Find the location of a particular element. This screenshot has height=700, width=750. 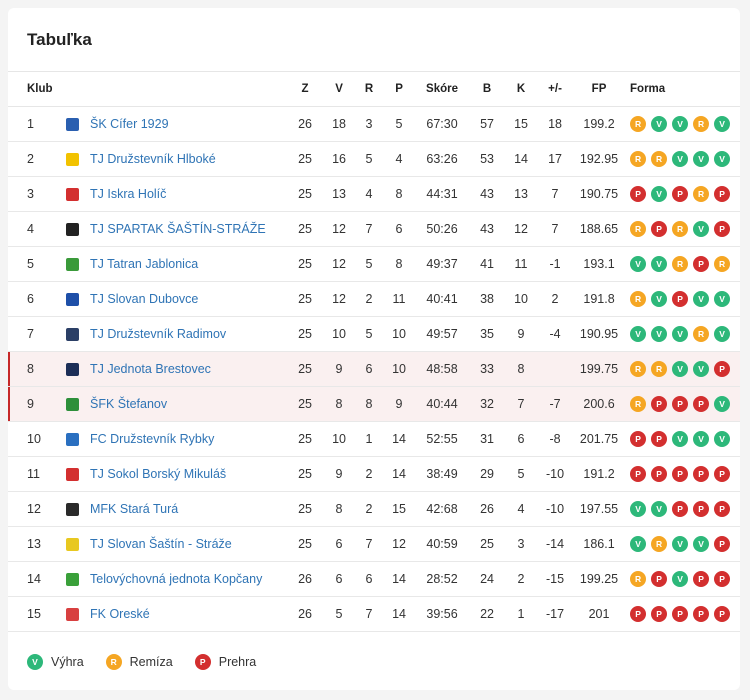

team-cell: Telovýchovná jednota Kopčany is located at coordinates (188, 579).